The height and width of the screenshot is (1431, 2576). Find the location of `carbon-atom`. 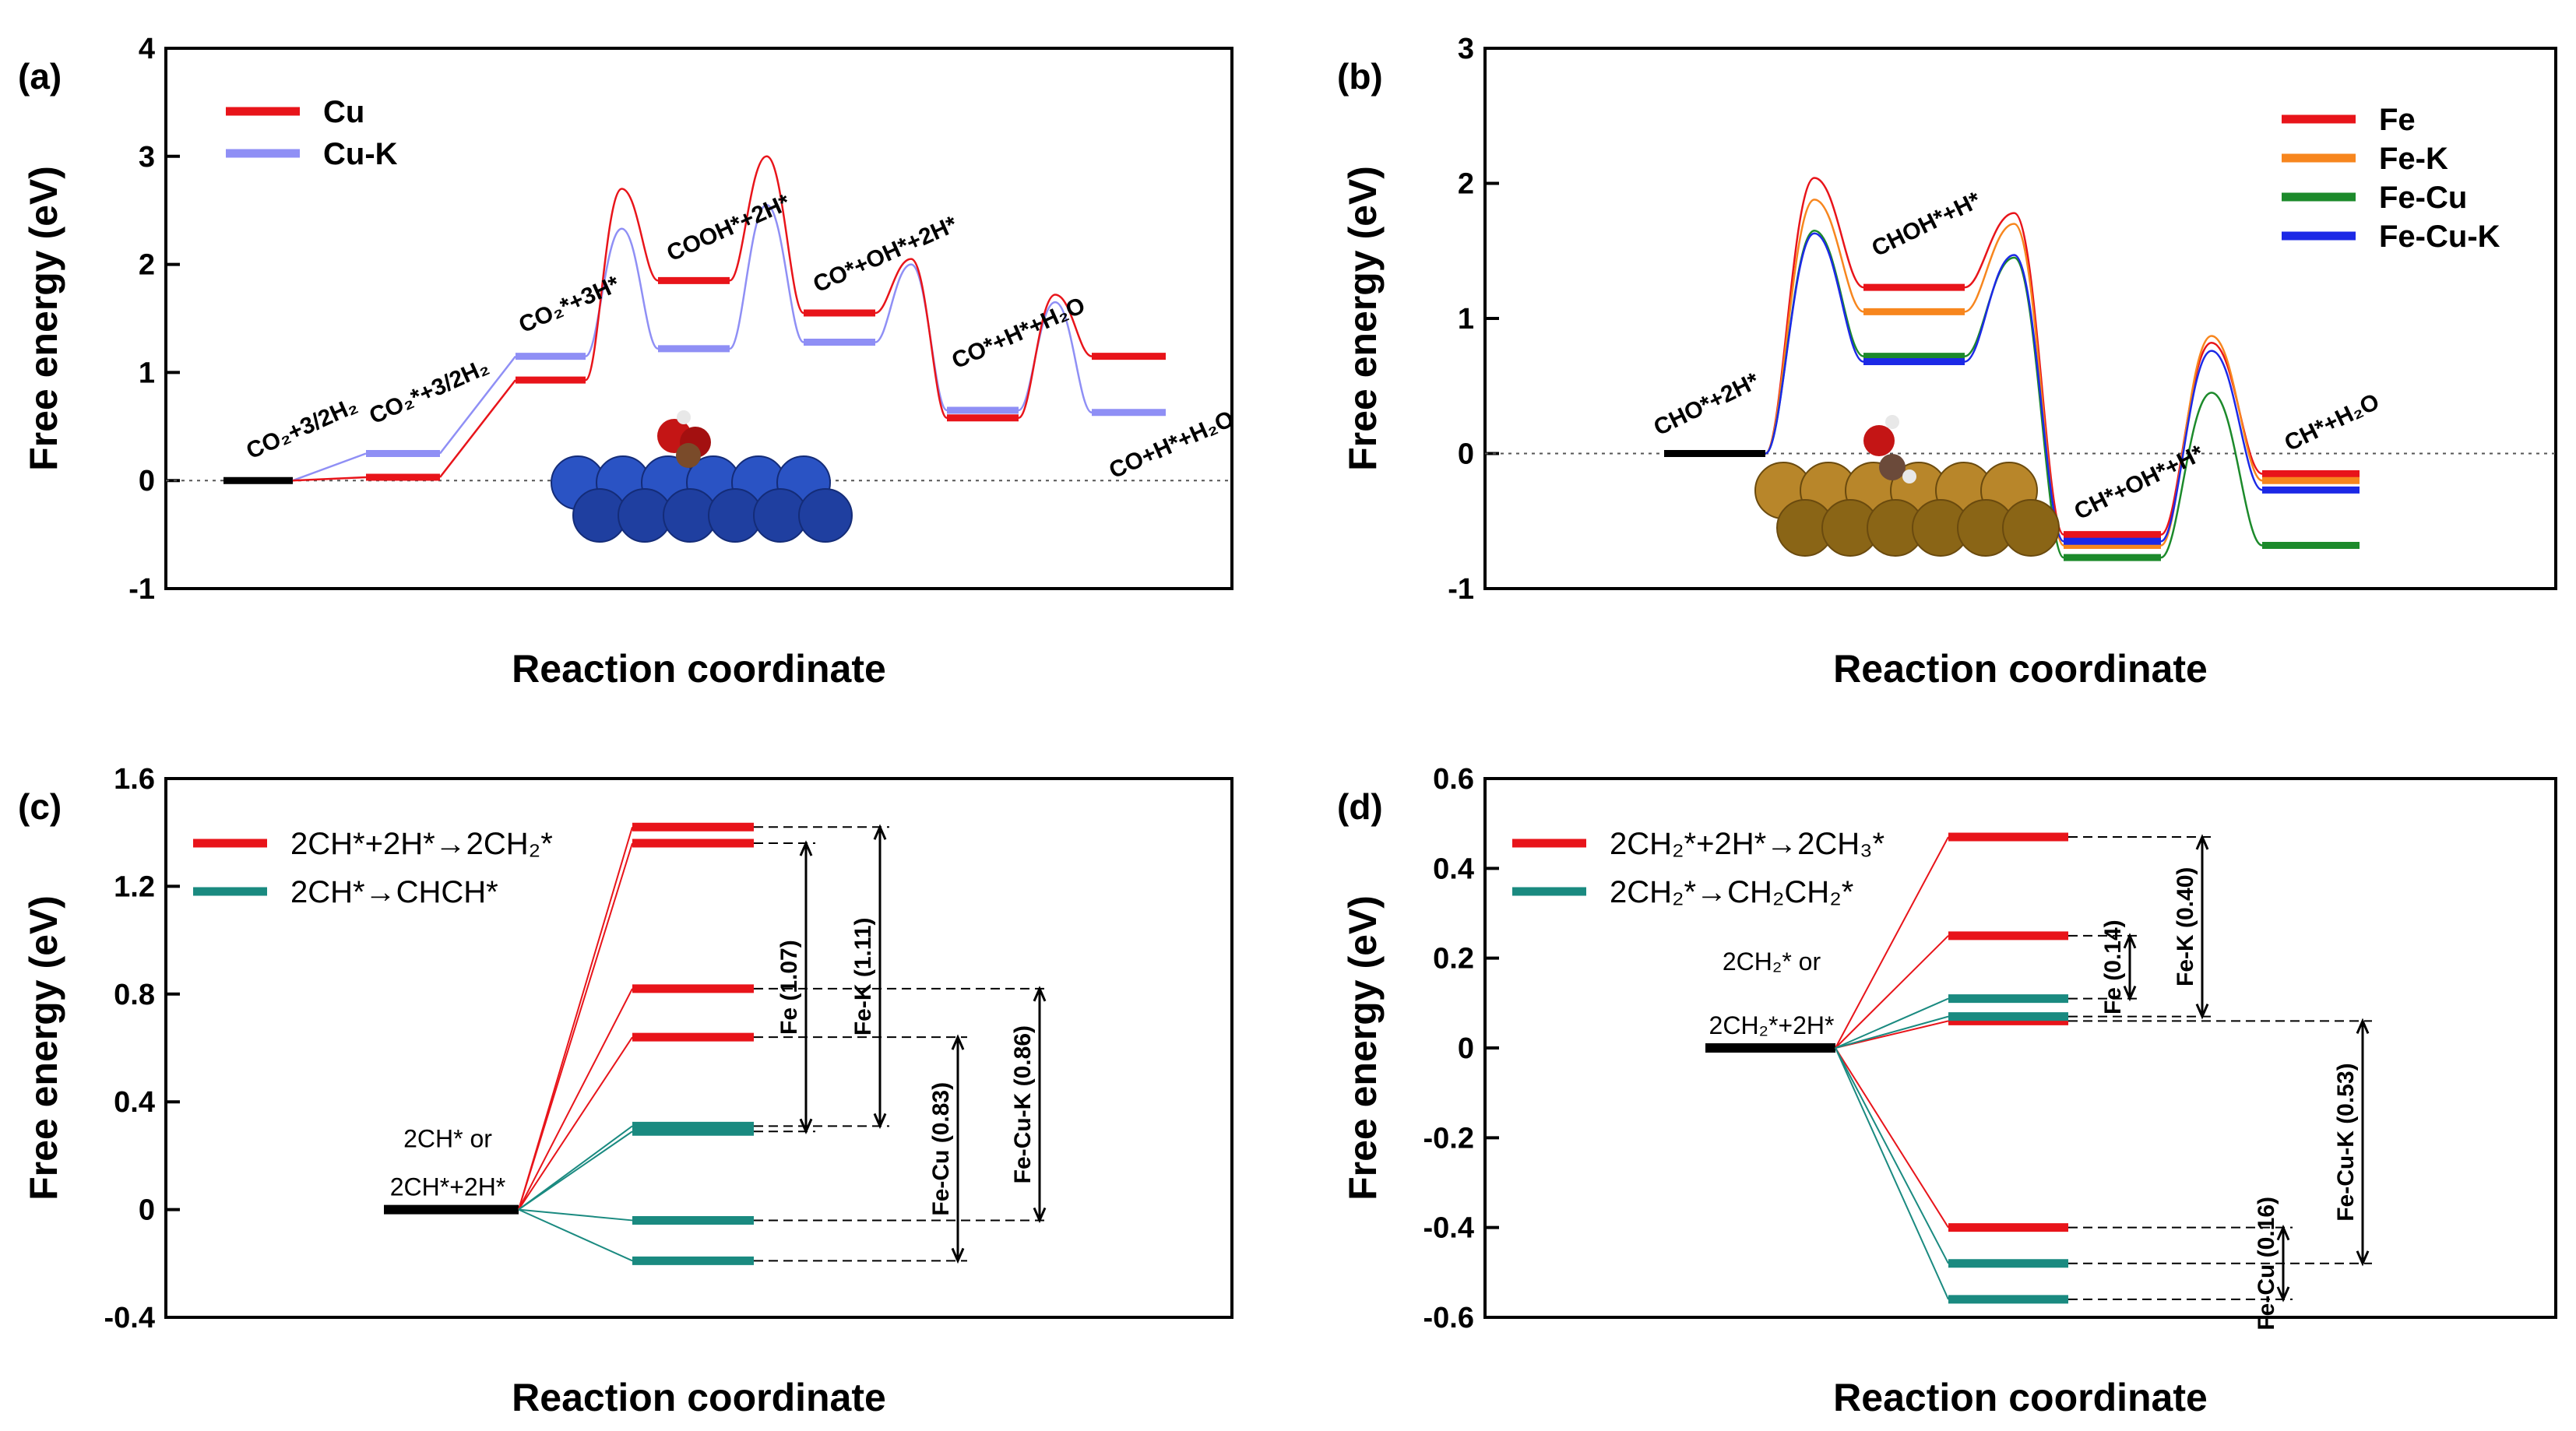

carbon-atom is located at coordinates (1892, 467).